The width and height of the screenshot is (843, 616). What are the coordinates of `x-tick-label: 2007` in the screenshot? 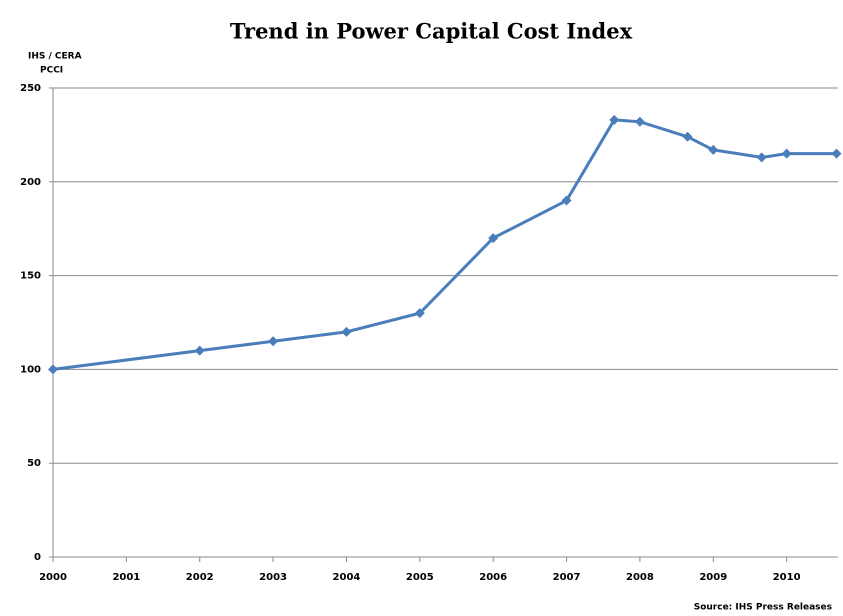 It's located at (567, 577).